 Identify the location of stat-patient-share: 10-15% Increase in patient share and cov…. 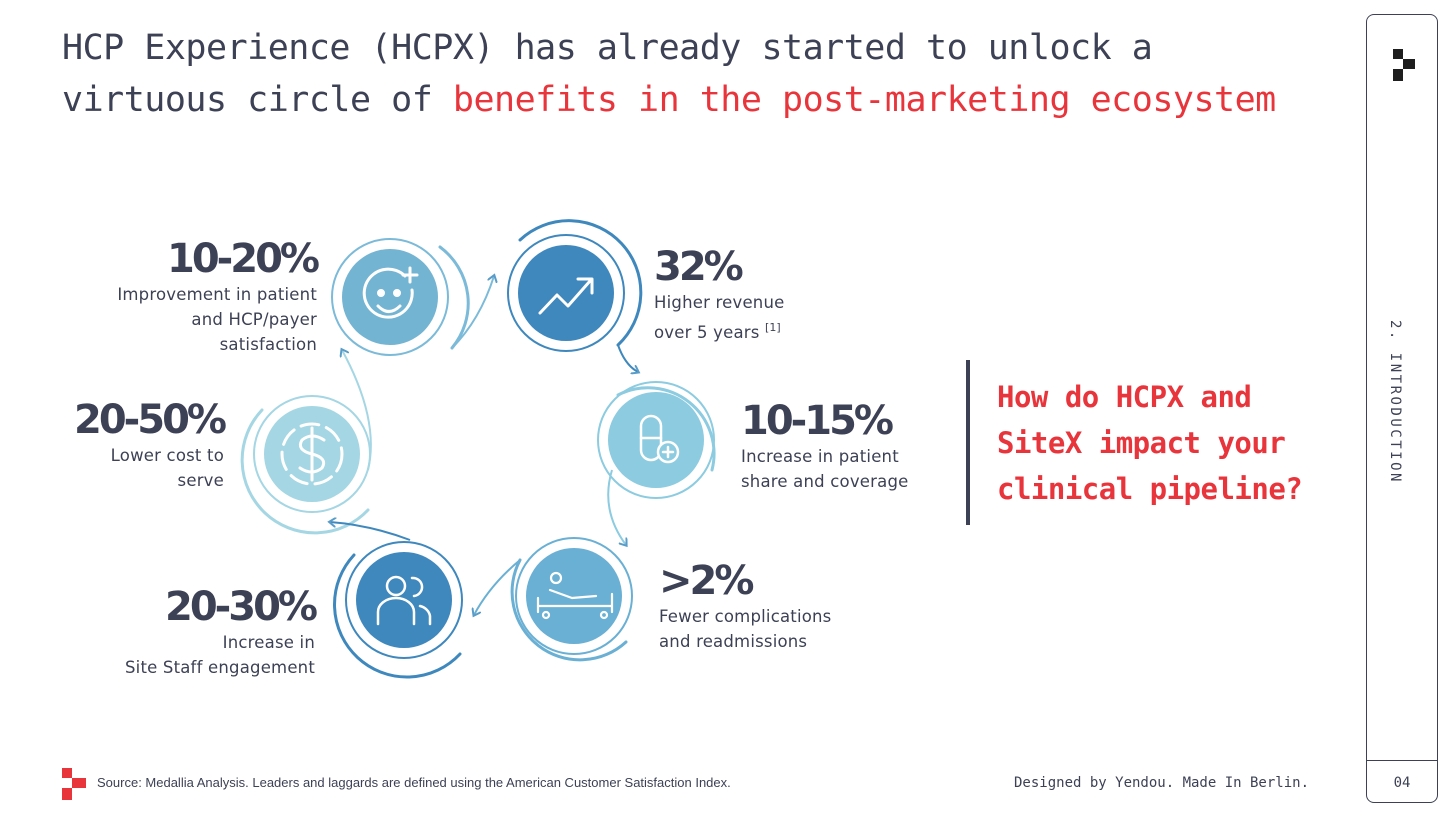
(851, 446).